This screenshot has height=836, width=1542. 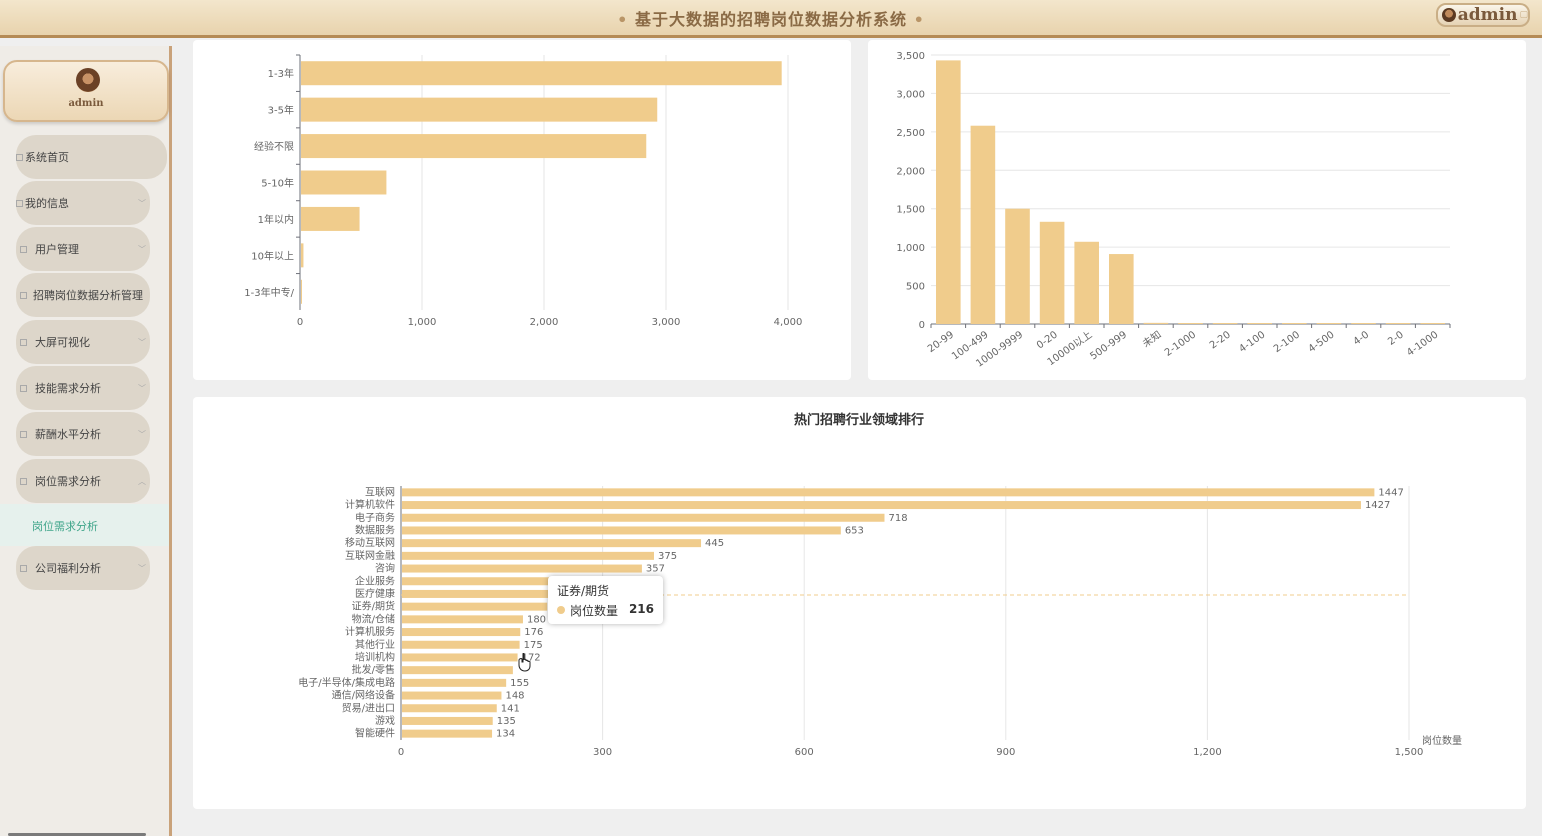 I want to click on x-tick-label: 4-1000, so click(x=1422, y=343).